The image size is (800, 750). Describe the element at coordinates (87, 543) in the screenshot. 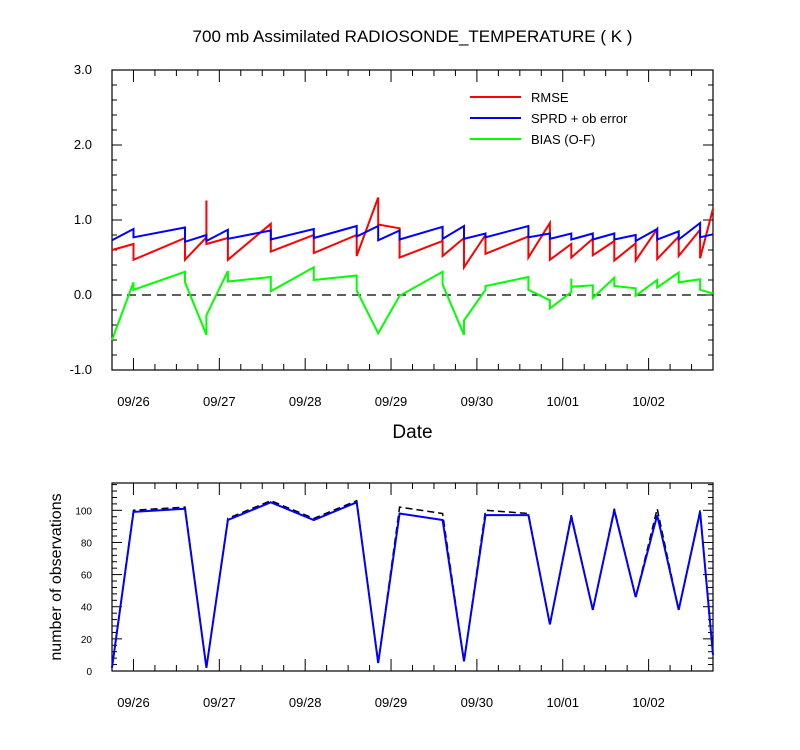

I see `y-tick-label: 80` at that location.